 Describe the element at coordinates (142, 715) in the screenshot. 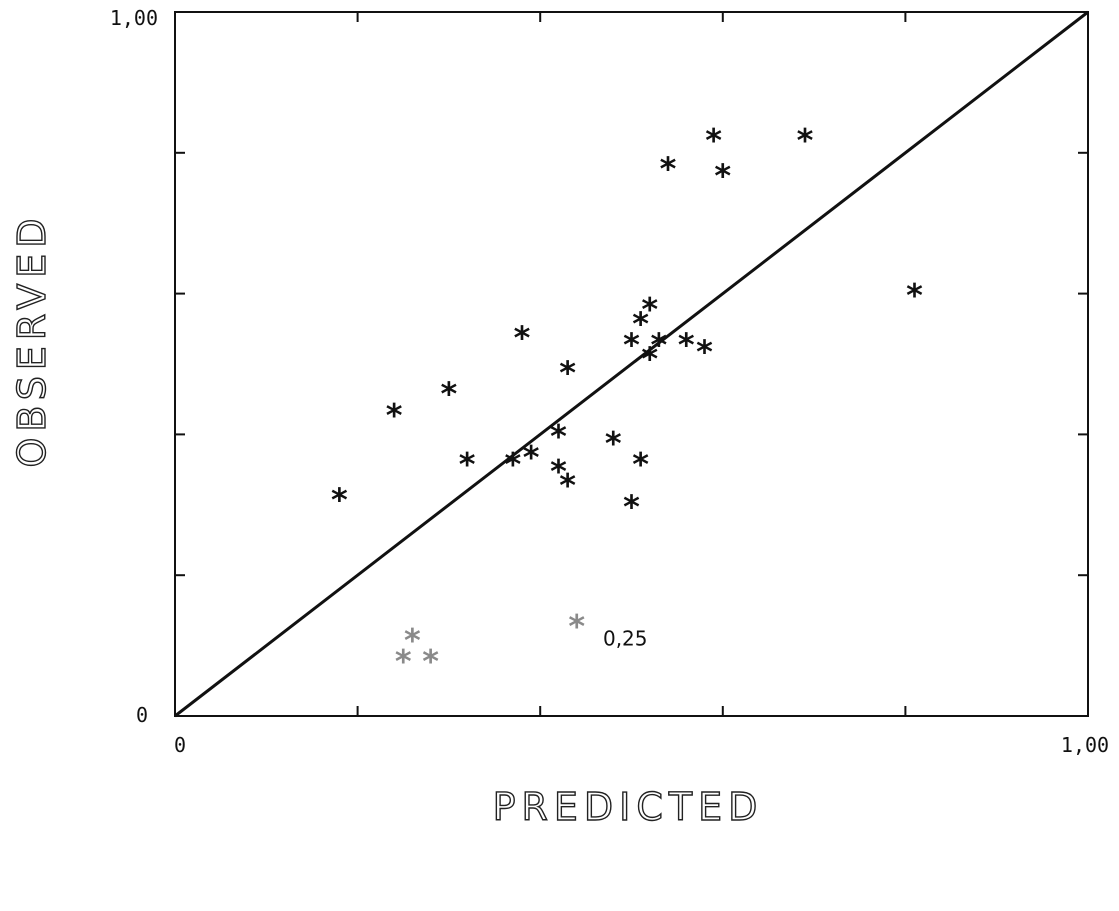

I see `y-tick-label-min: 0` at that location.